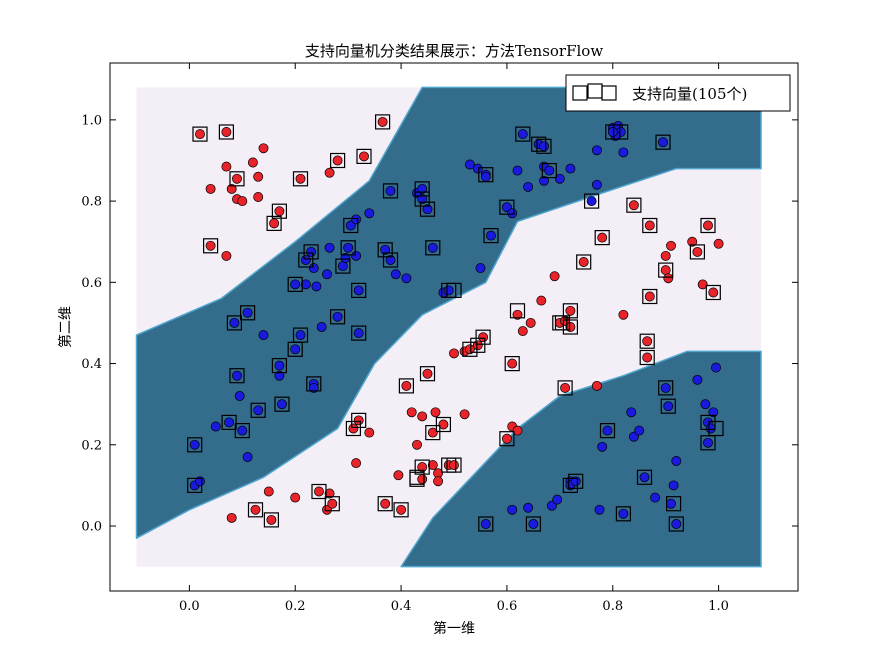 This screenshot has width=887, height=656. What do you see at coordinates (91, 202) in the screenshot?
I see `y-tick-label: 0.8` at bounding box center [91, 202].